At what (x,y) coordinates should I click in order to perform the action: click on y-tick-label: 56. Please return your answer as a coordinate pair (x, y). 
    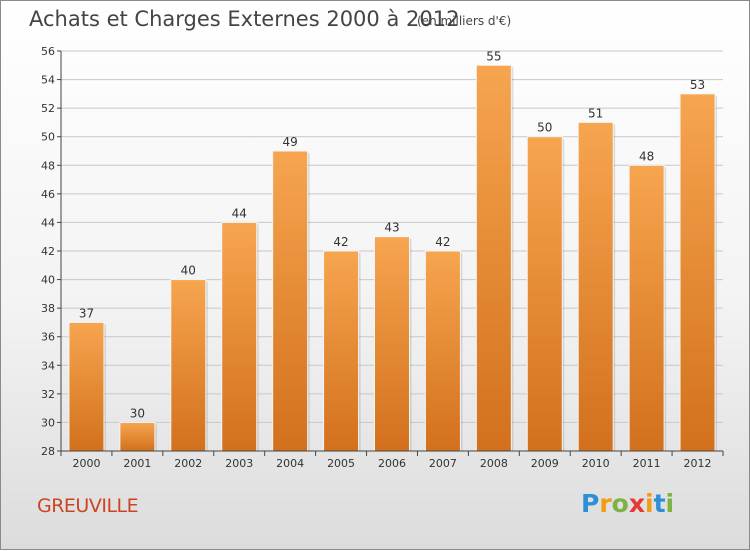
    Looking at the image, I should click on (48, 51).